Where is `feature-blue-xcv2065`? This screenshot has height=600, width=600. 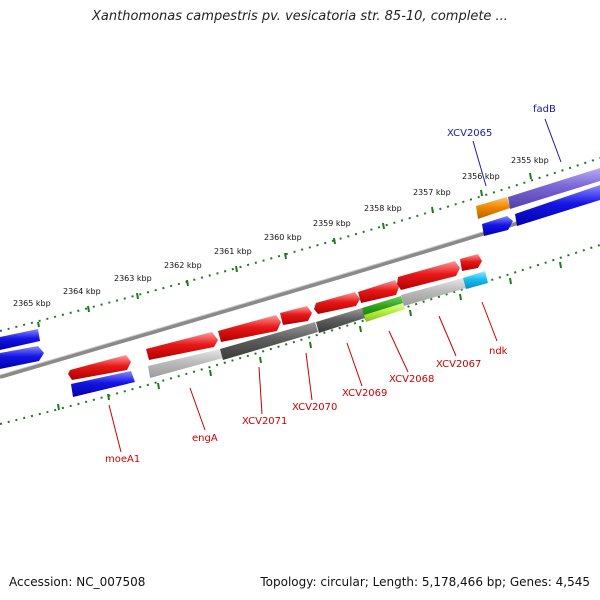 feature-blue-xcv2065 is located at coordinates (497, 226).